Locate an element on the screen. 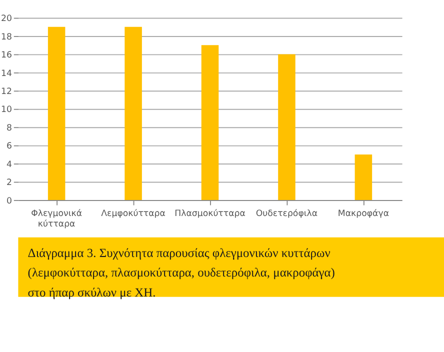 Image resolution: width=444 pixels, height=352 pixels. y-tick-label: 12 is located at coordinates (6, 92).